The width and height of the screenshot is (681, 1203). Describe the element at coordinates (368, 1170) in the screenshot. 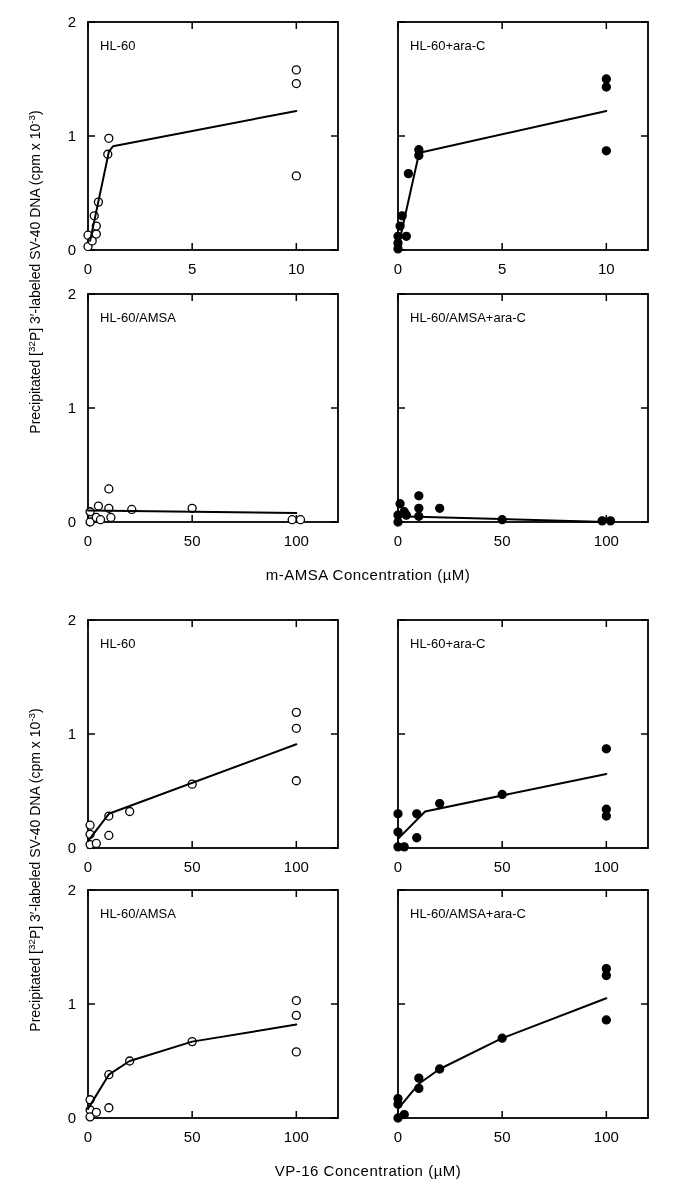

I see `x-axis-title: VP-16 Concentration (µM)` at that location.